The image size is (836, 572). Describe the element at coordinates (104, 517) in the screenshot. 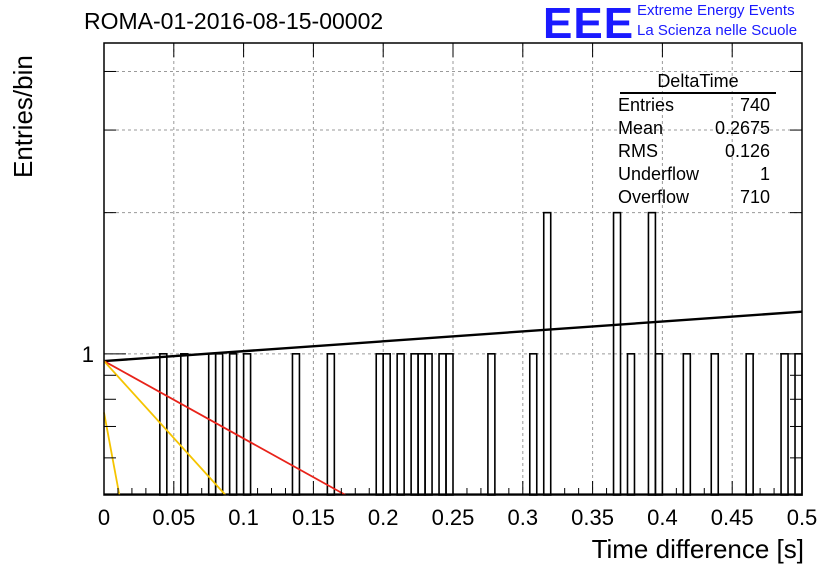

I see `x-tick-label: 0` at that location.